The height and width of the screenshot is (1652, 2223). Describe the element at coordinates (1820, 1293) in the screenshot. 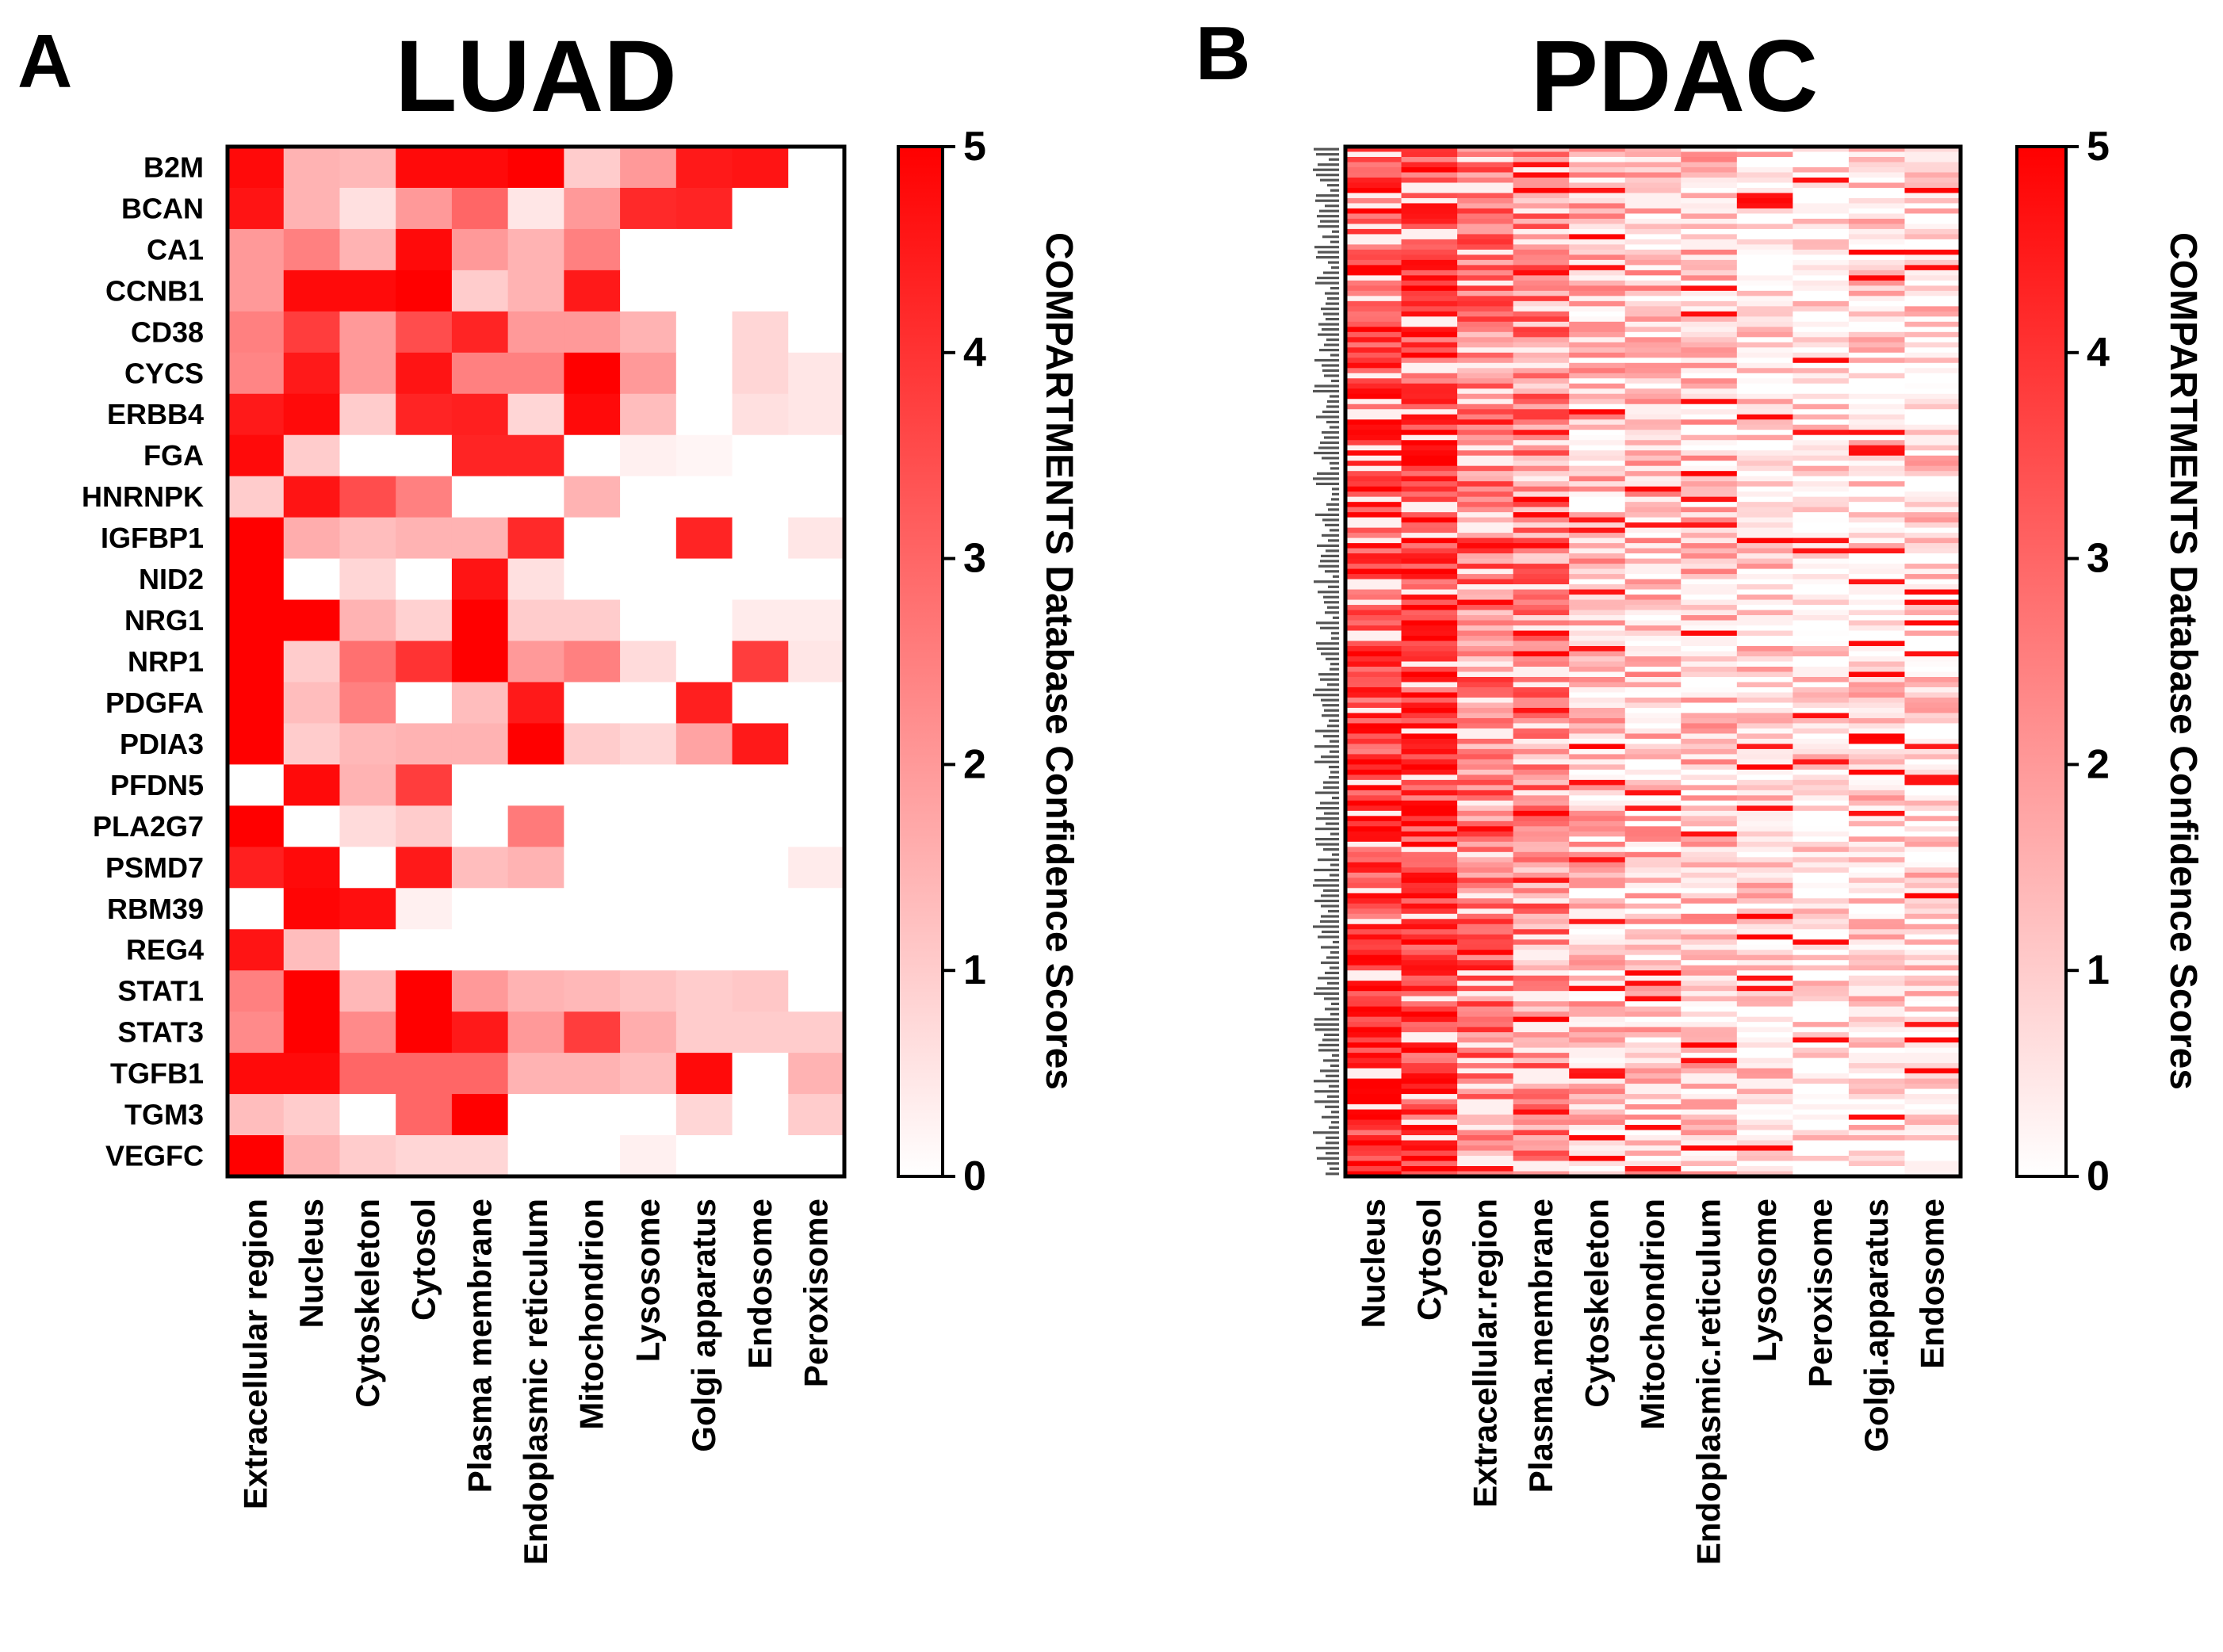

I see `column-label: Peroxisome` at that location.